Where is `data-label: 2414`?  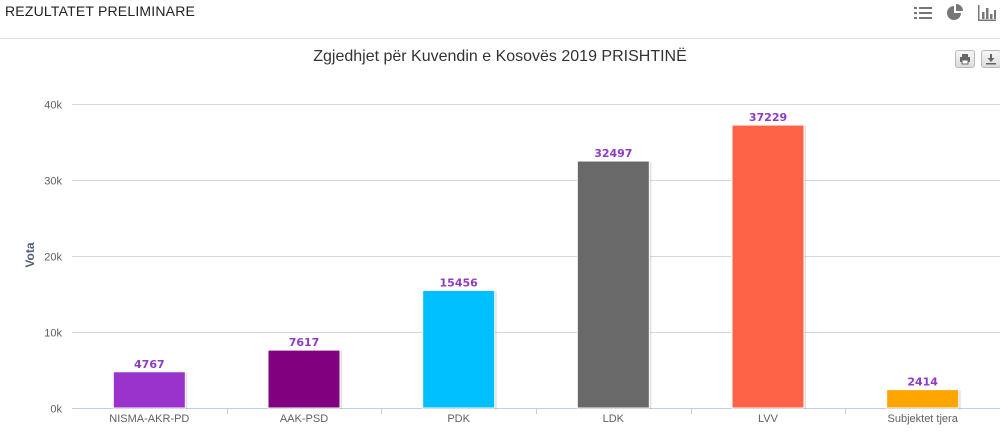
data-label: 2414 is located at coordinates (922, 382).